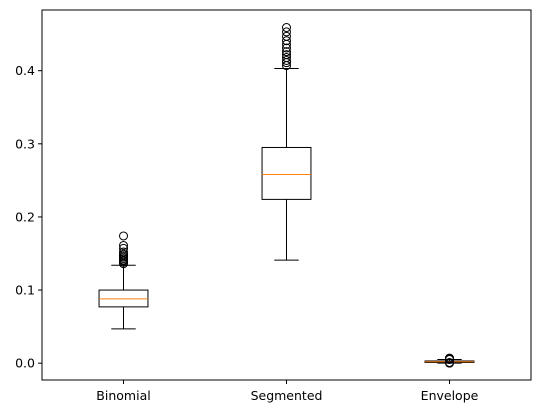  I want to click on box-group-binomial, so click(123, 280).